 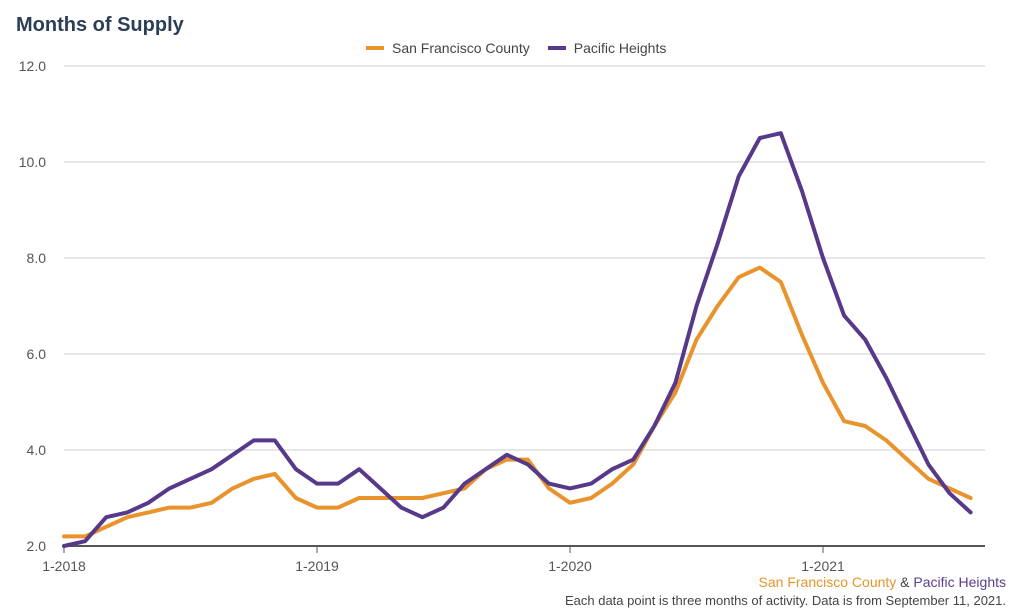 What do you see at coordinates (959, 582) in the screenshot?
I see `footer-ph-label: Pacific Heights` at bounding box center [959, 582].